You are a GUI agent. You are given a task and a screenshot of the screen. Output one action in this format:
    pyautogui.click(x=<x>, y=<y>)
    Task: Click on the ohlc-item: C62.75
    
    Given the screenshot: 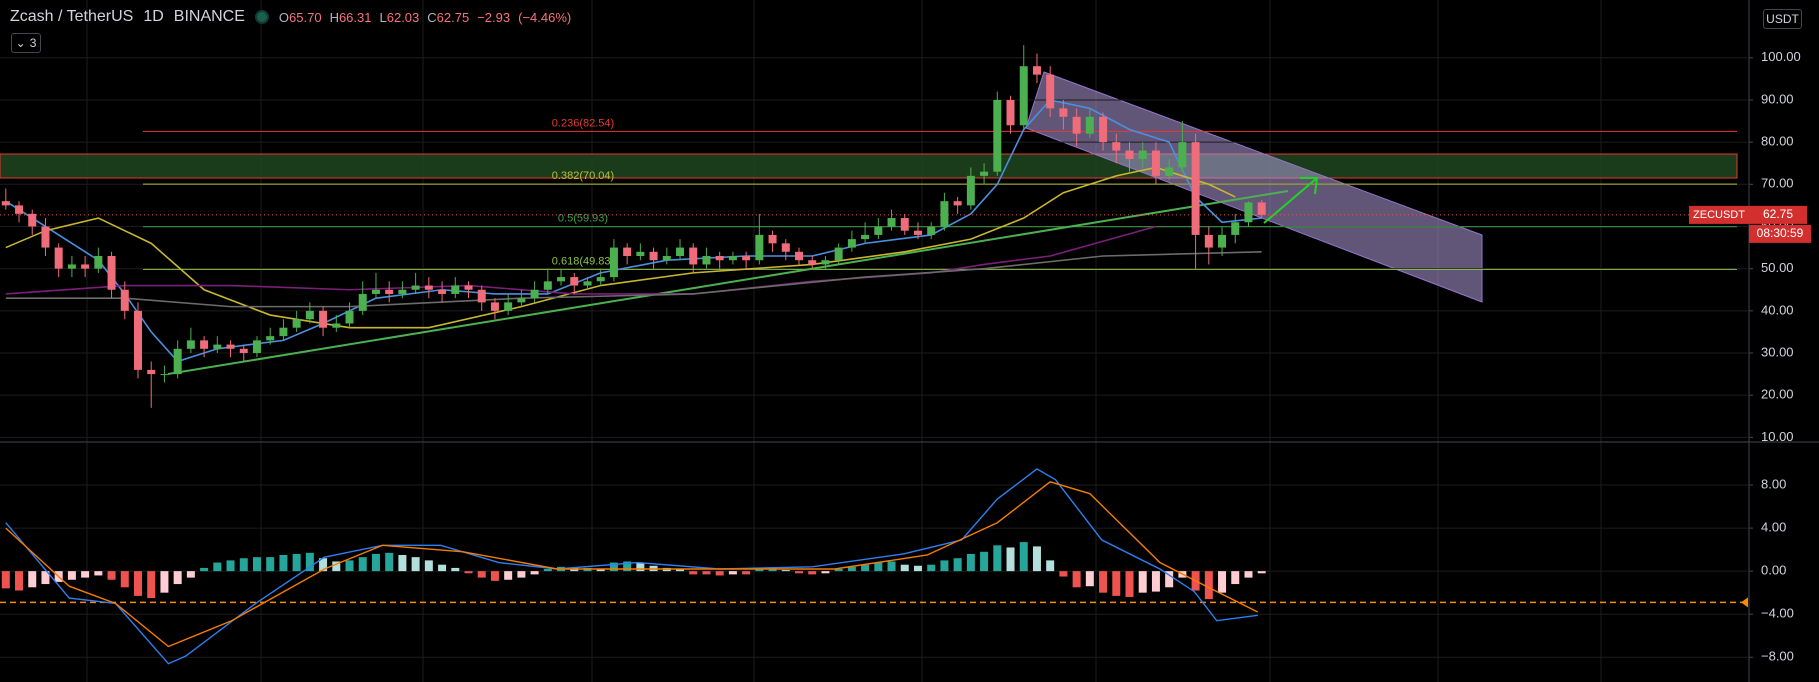 What is the action you would take?
    pyautogui.click(x=448, y=17)
    